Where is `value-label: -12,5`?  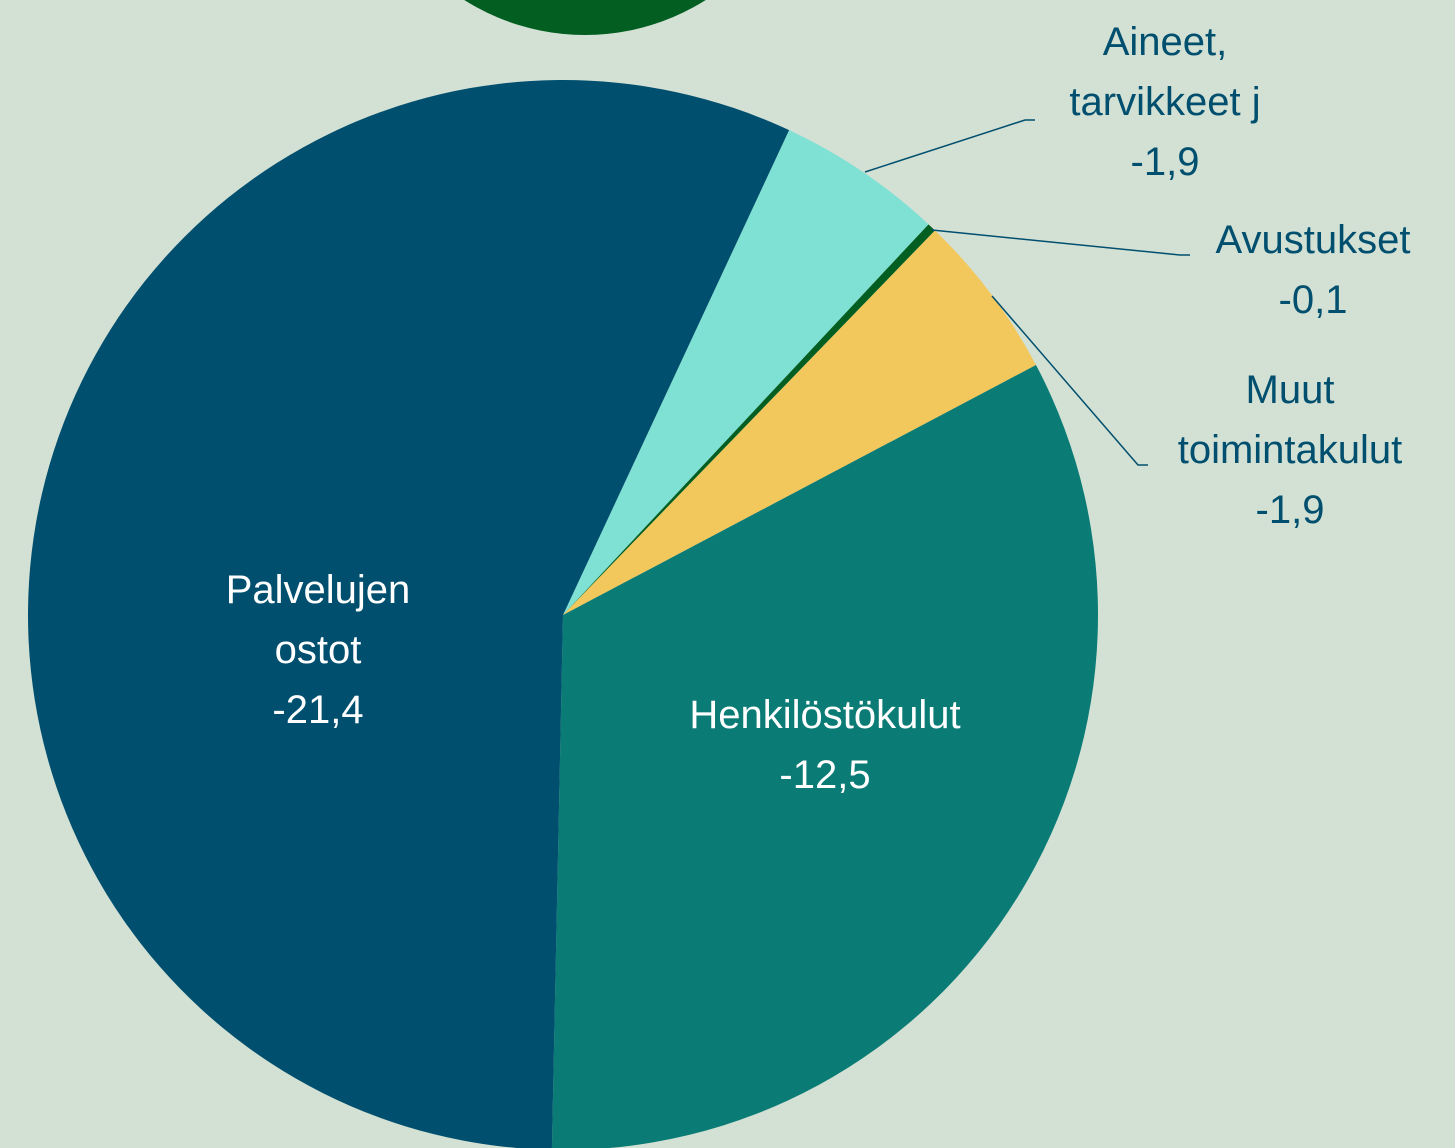 value-label: -12,5 is located at coordinates (825, 775).